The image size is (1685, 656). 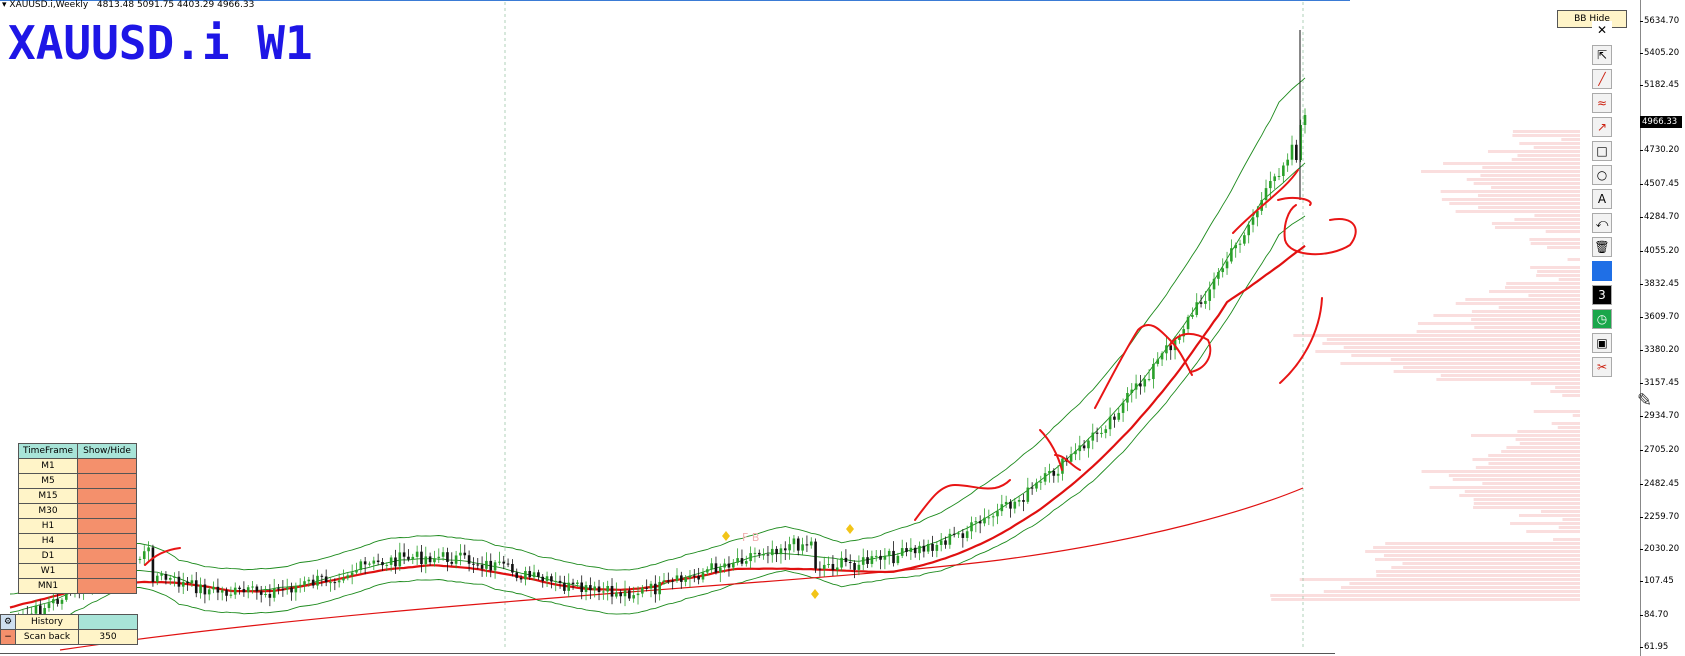 What do you see at coordinates (1602, 79) in the screenshot?
I see `pen-icon: ╱` at bounding box center [1602, 79].